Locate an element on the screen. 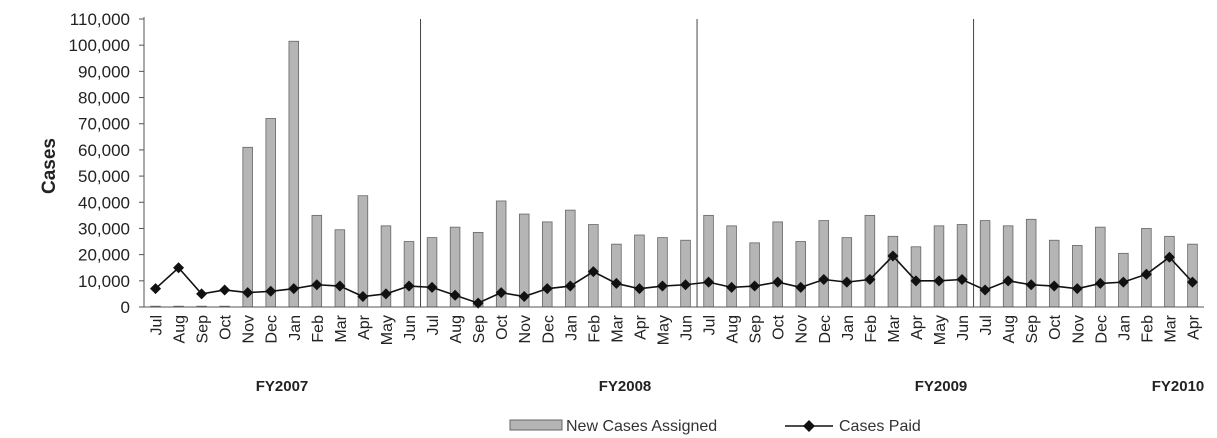  y-tick-label: 60,000 is located at coordinates (104, 150).